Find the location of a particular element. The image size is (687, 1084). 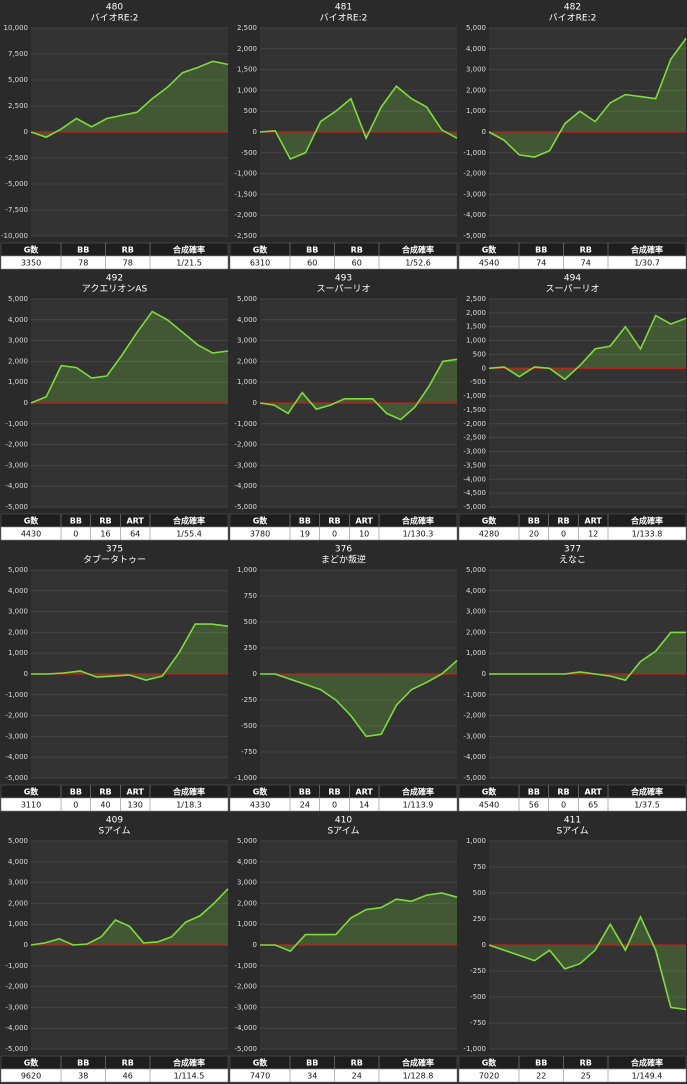

y-tick-label: -2,500 is located at coordinates (245, 236).